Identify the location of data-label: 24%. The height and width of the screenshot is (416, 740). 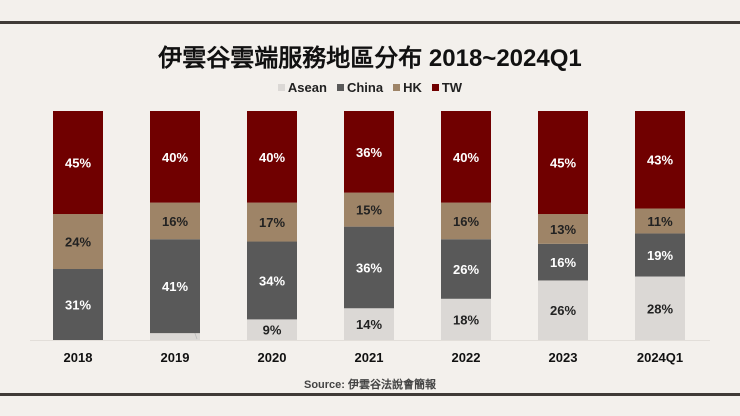
(78, 242).